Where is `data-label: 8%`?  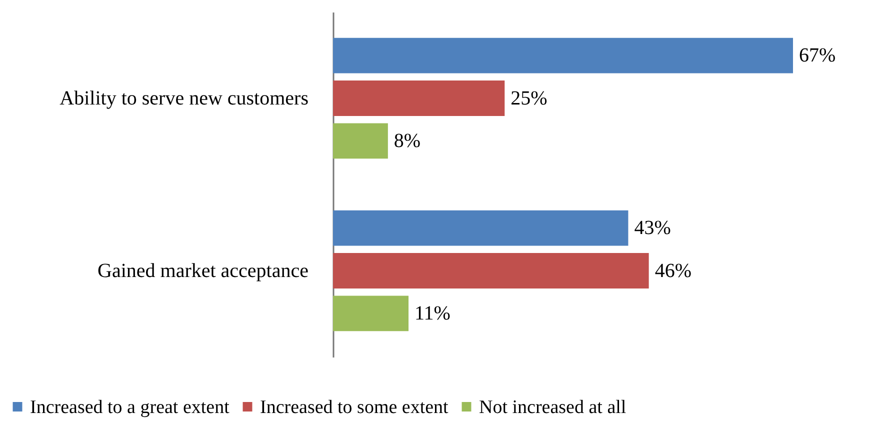 data-label: 8% is located at coordinates (407, 141).